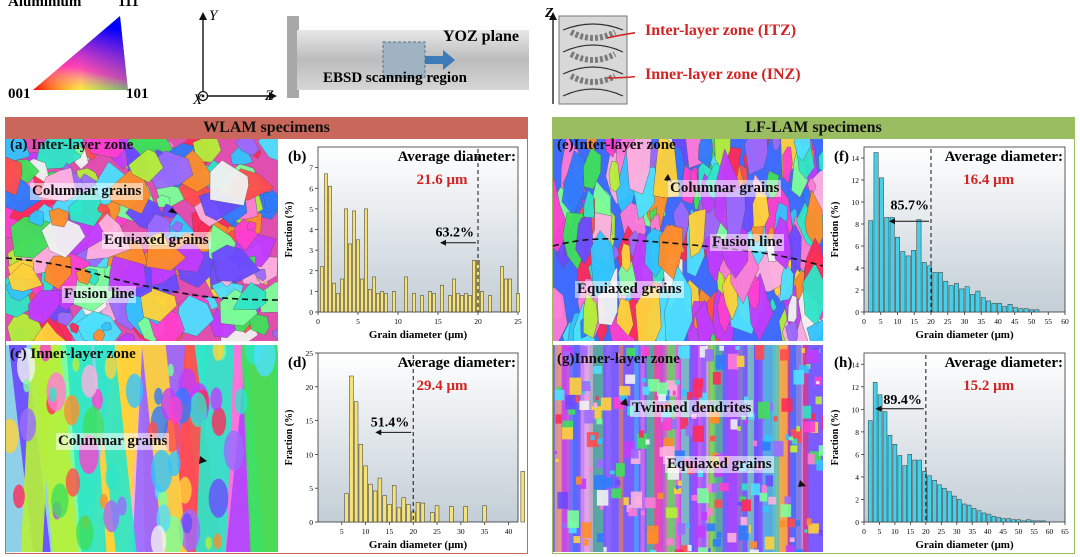 This screenshot has width=1080, height=557. I want to click on y-tick-label: 2, so click(857, 499).